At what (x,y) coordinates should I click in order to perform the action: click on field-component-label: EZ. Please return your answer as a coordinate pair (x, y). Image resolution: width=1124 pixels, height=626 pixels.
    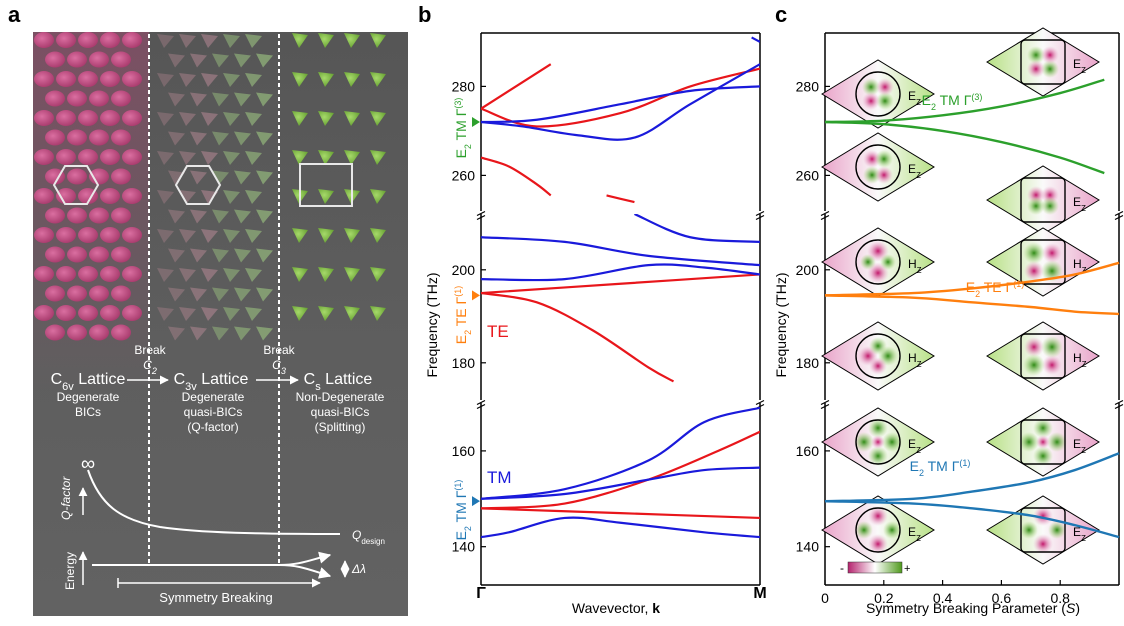
    Looking at the image, I should click on (1079, 534).